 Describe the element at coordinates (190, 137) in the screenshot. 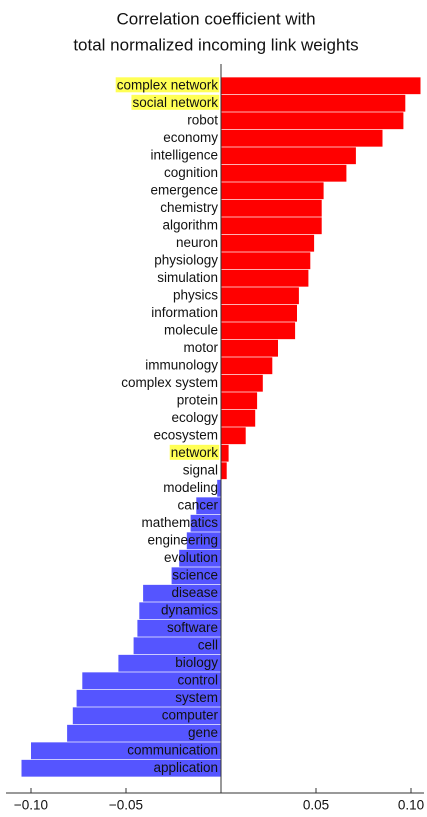

I see `category-label: economy` at that location.